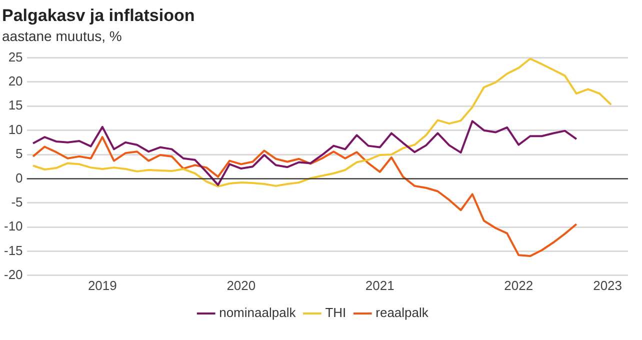 Image resolution: width=642 pixels, height=340 pixels. Describe the element at coordinates (519, 285) in the screenshot. I see `x-tick-label: 2022` at that location.